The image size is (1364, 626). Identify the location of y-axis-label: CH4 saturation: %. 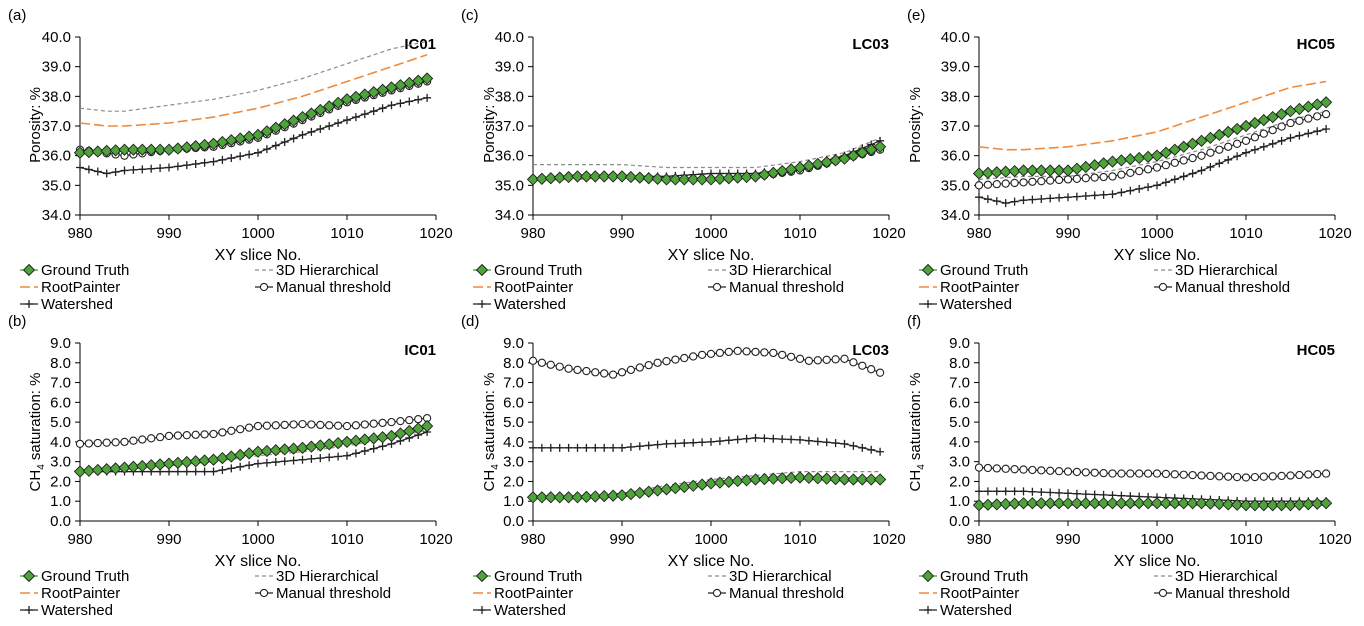
(917, 432).